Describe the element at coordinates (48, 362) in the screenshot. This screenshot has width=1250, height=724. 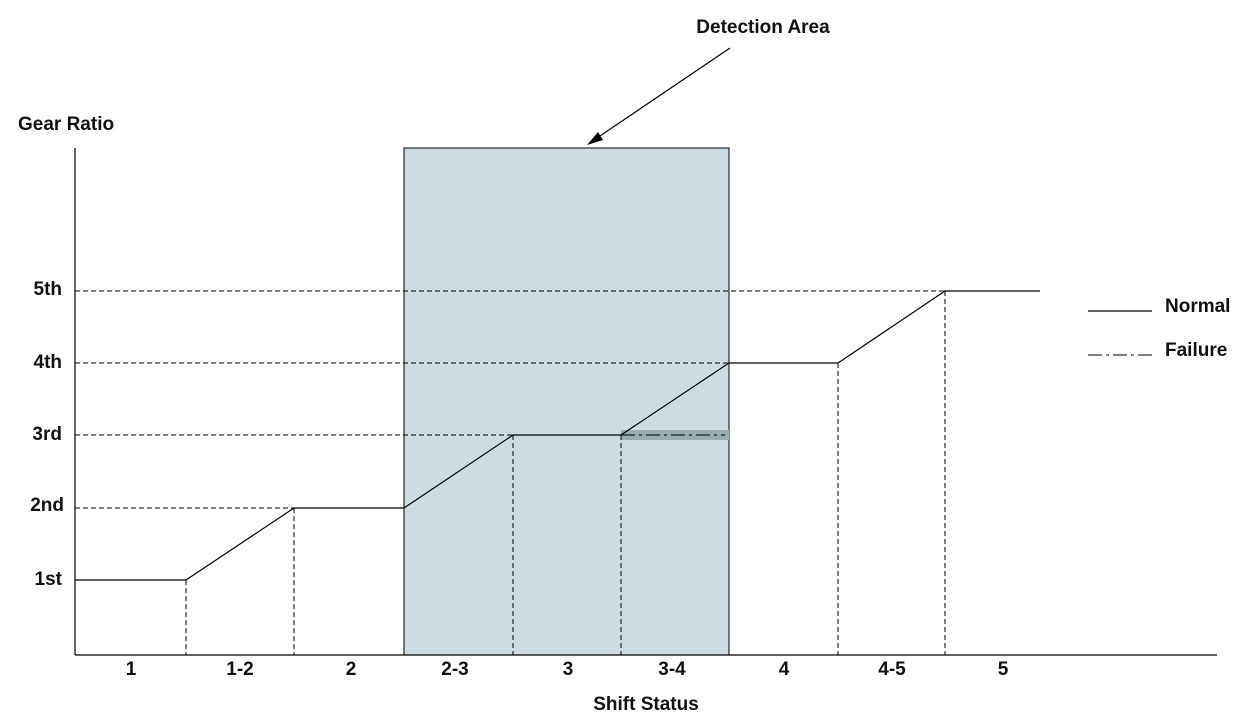
I see `y-tick-label: 4th` at that location.